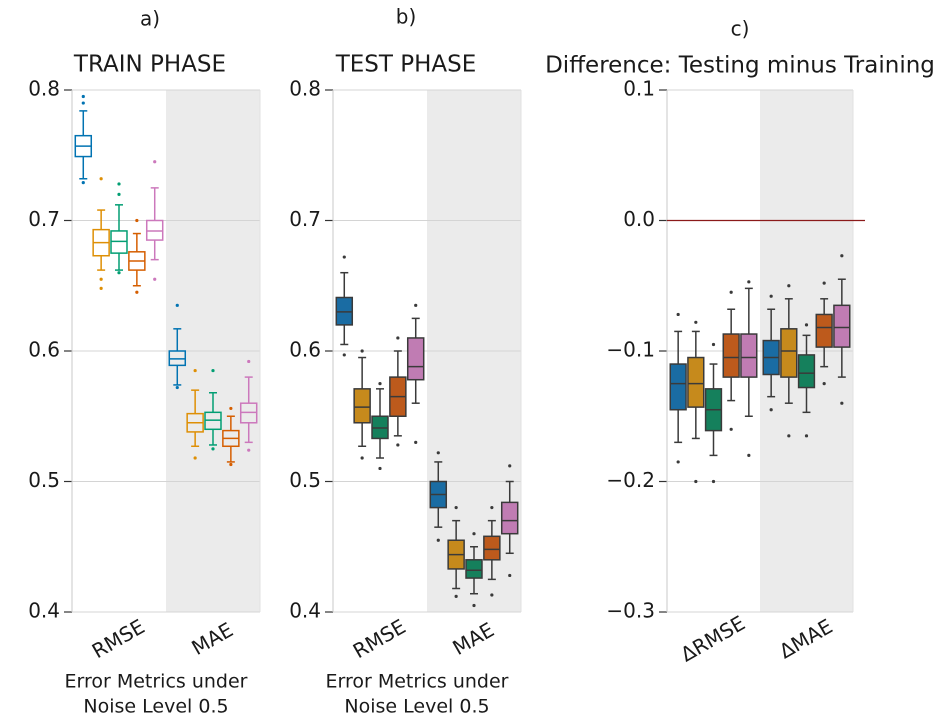 This screenshot has height=717, width=947. What do you see at coordinates (630, 350) in the screenshot?
I see `y-tick-label: −0.1` at bounding box center [630, 350].